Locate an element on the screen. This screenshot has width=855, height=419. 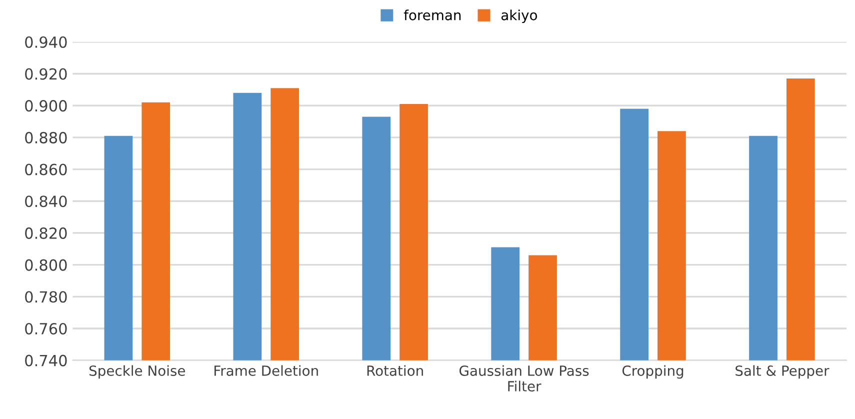
x-tick-label: Cropping is located at coordinates (653, 372).